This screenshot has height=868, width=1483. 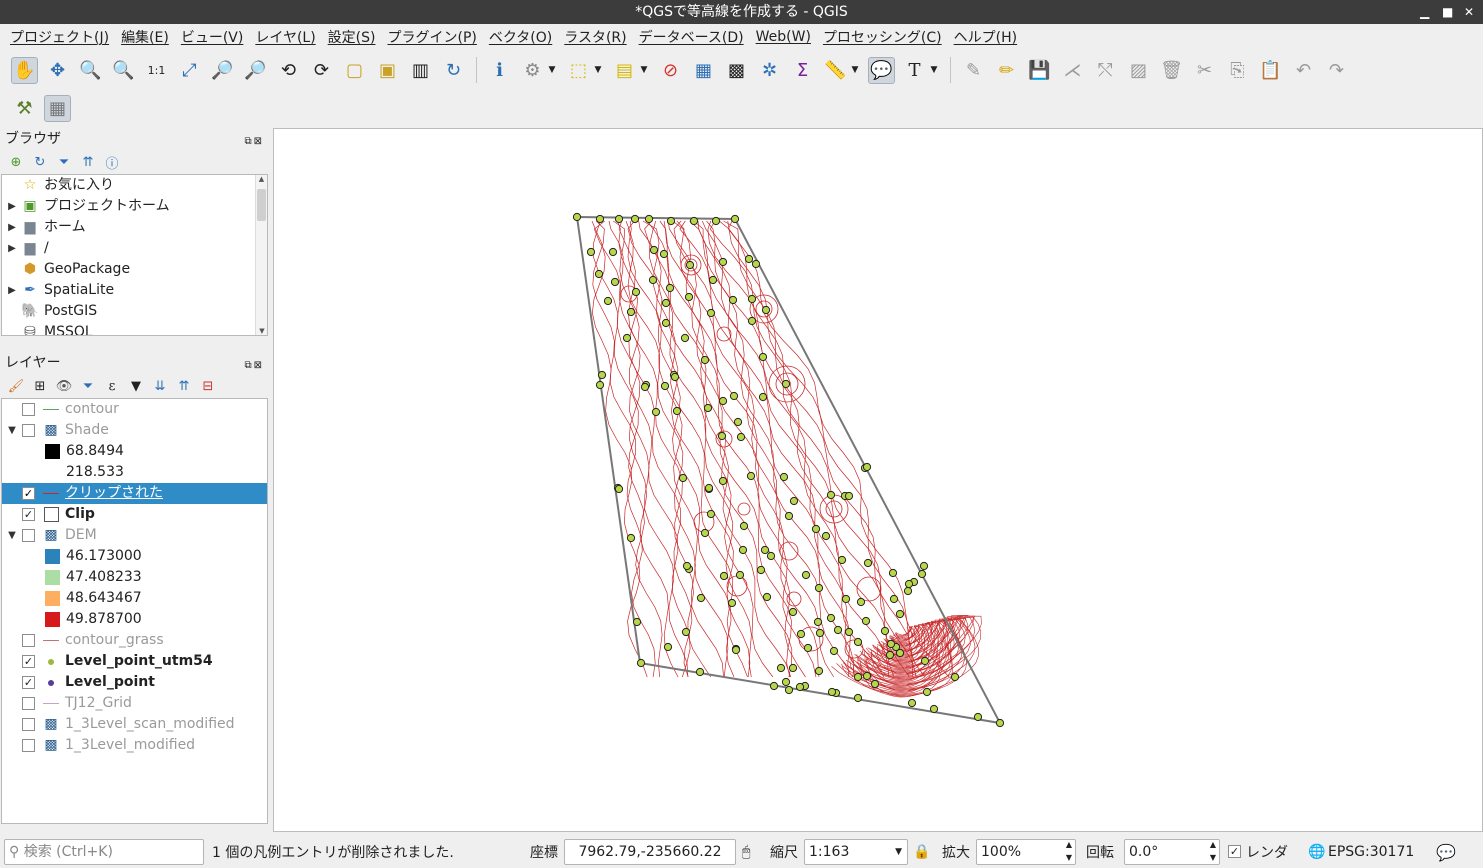 What do you see at coordinates (134, 493) in the screenshot?
I see `layer-row-clipped: ✓ クリップされた` at bounding box center [134, 493].